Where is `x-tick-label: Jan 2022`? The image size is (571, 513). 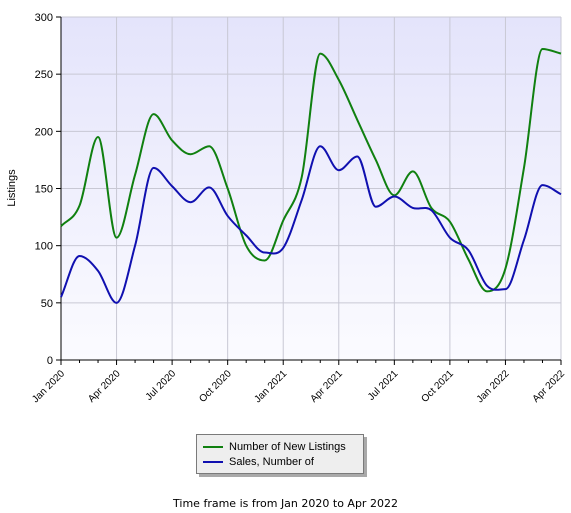
x-tick-label: Jan 2022 is located at coordinates (493, 386).